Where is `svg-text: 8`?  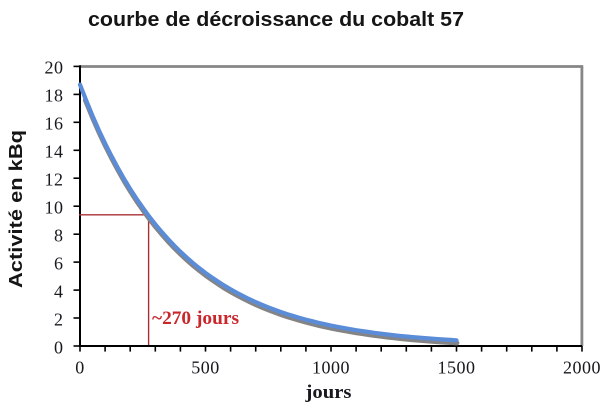
svg-text: 8 is located at coordinates (59, 236).